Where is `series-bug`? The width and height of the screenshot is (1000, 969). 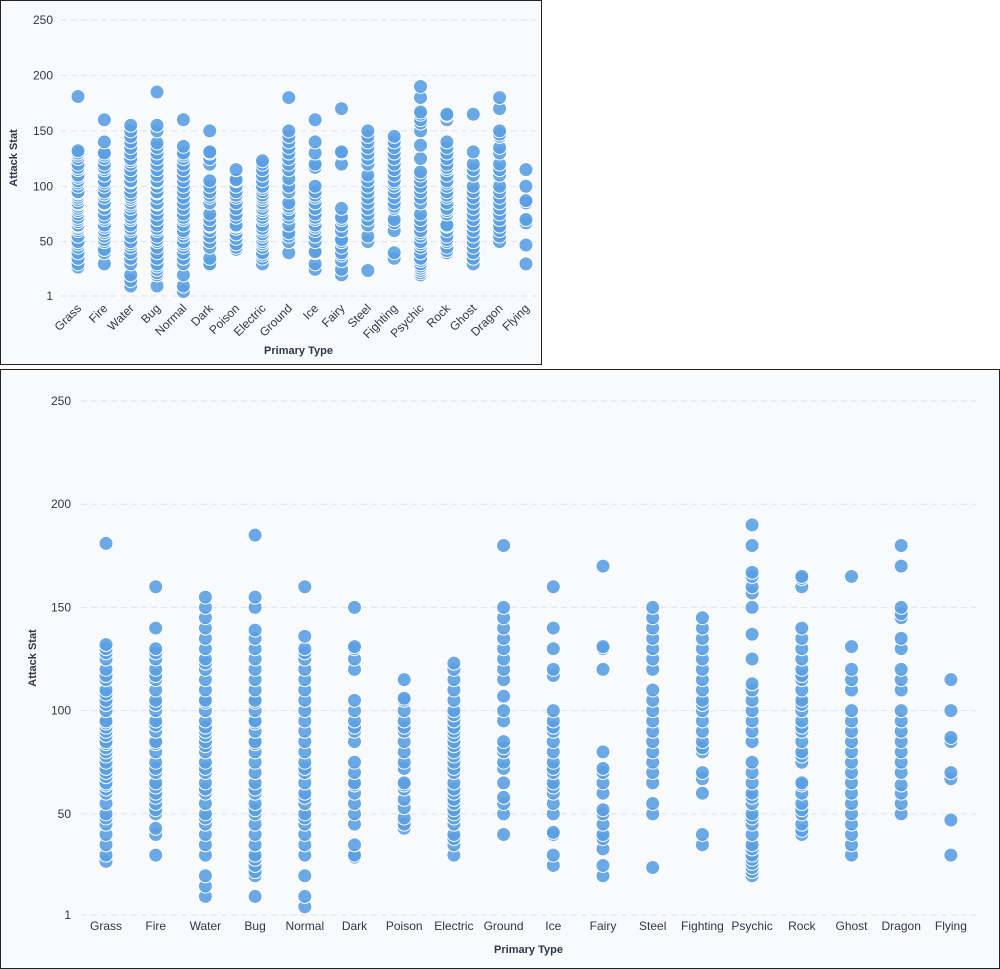 series-bug is located at coordinates (255, 715).